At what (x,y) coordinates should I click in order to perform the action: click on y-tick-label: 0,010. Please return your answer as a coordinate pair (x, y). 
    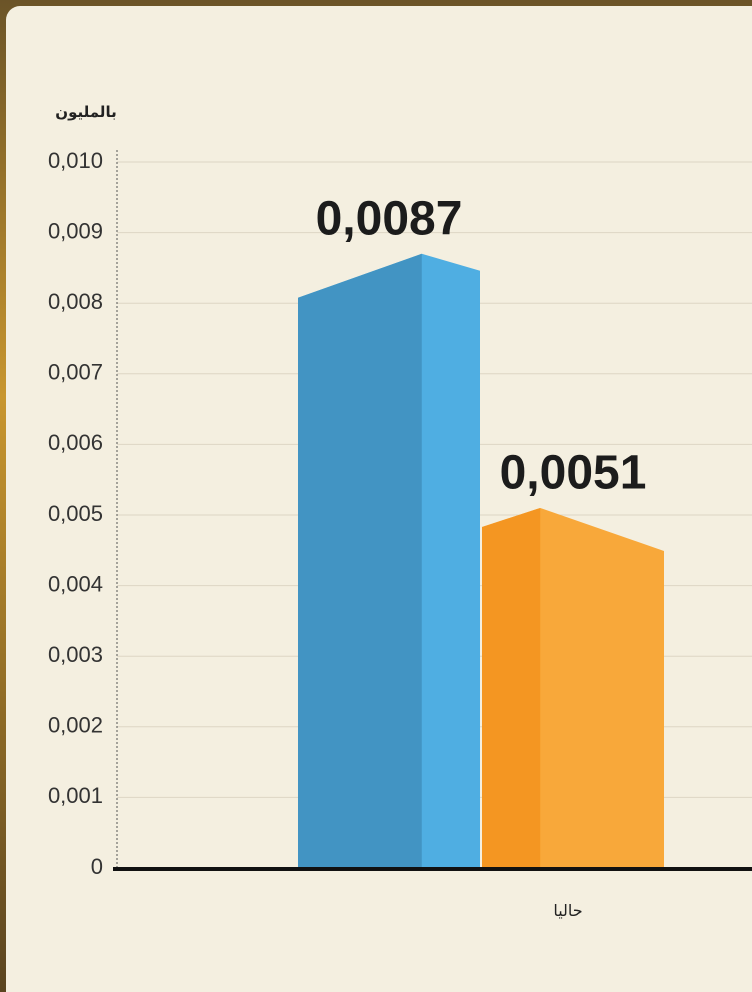
    Looking at the image, I should click on (75, 160).